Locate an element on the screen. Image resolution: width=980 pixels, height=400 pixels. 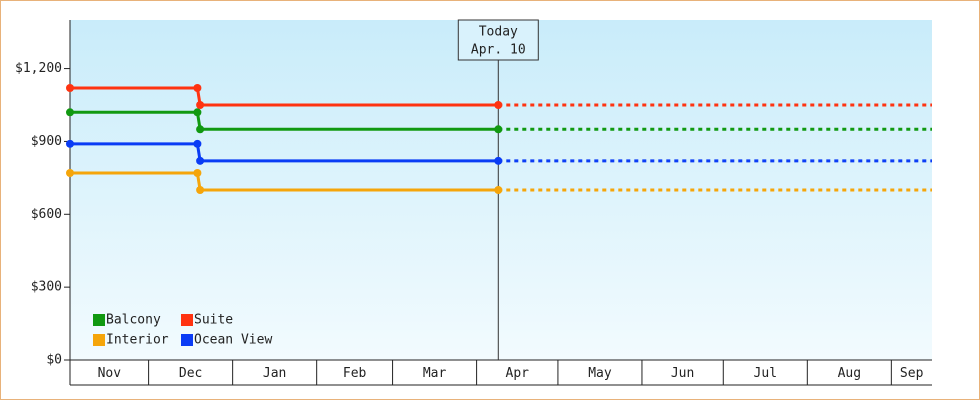
x-tick-label: Jan is located at coordinates (274, 373).